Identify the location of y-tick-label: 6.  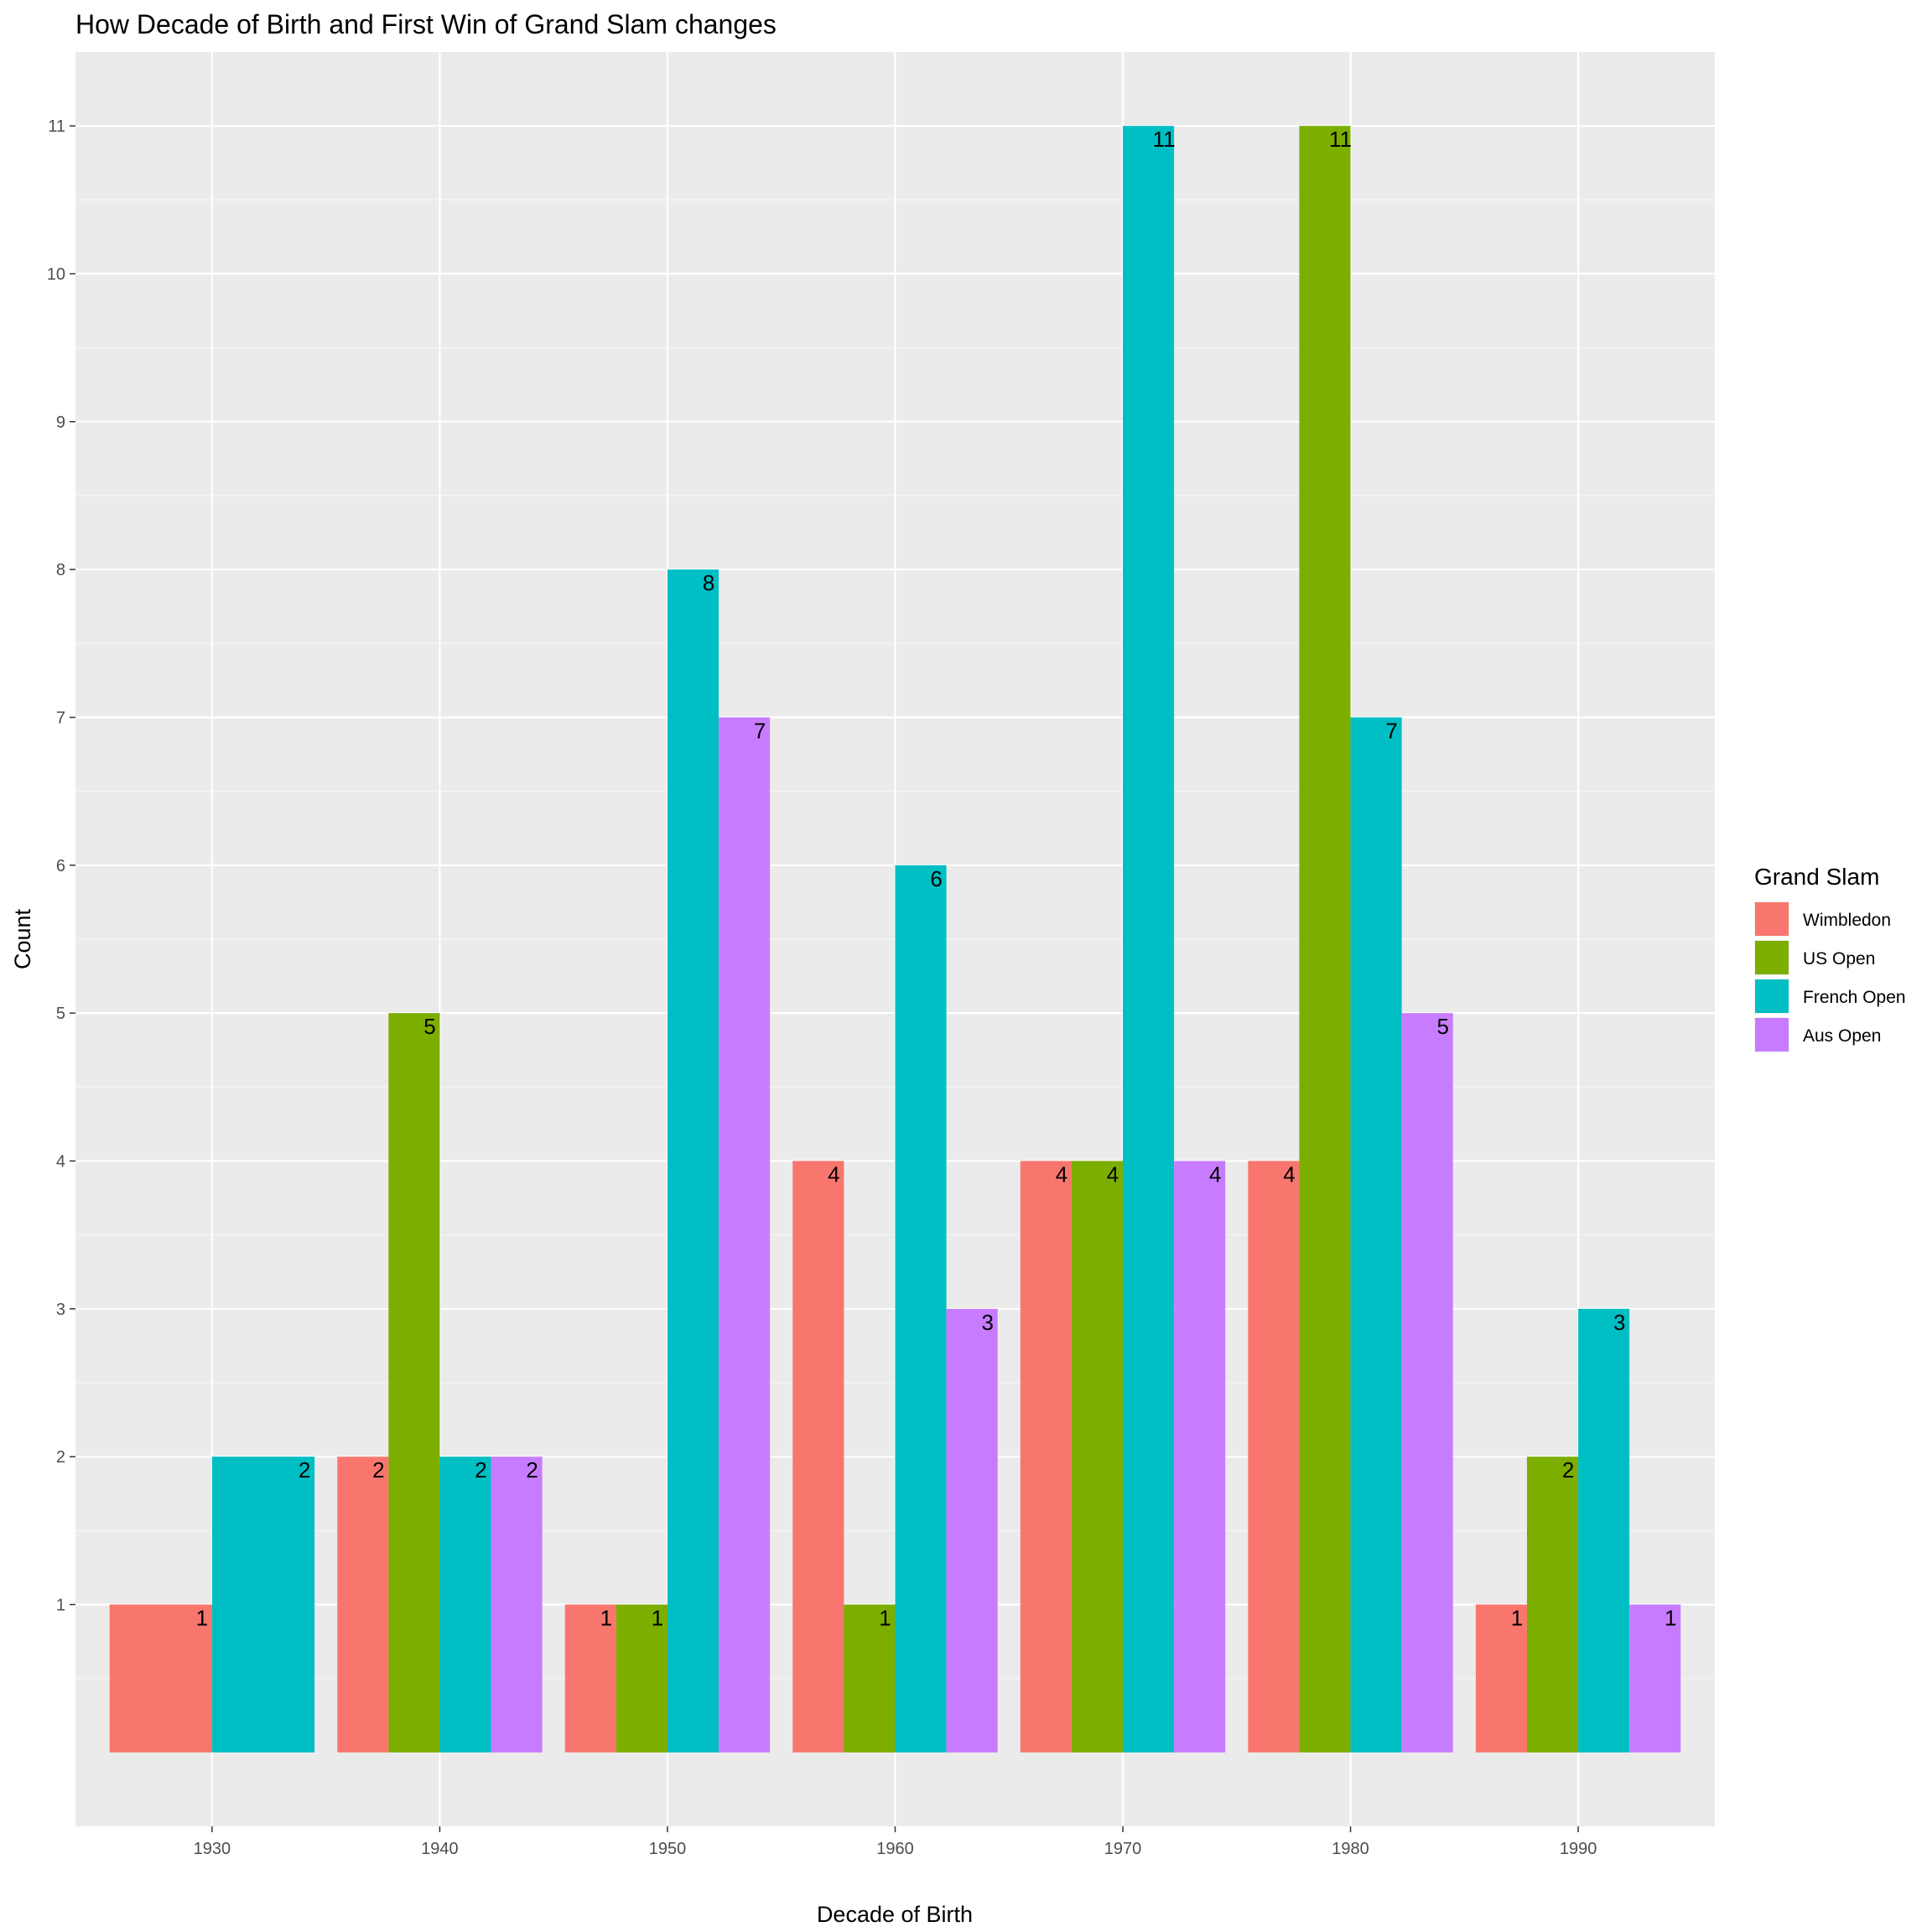
(60, 866).